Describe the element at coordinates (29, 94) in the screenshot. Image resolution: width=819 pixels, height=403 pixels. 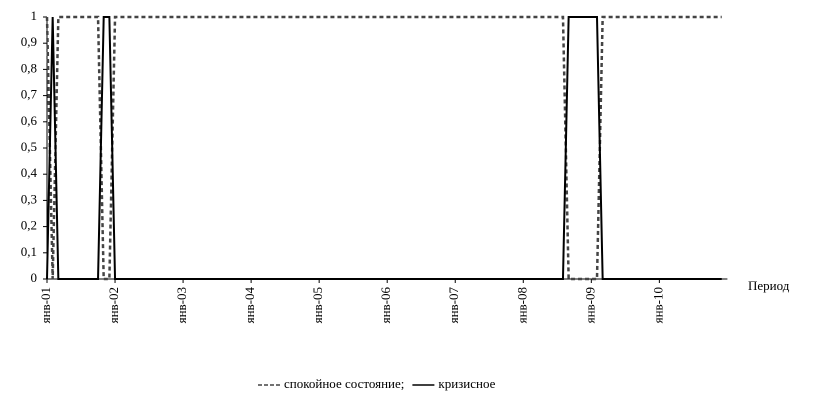
I see `y-tick-label: 0,7` at that location.